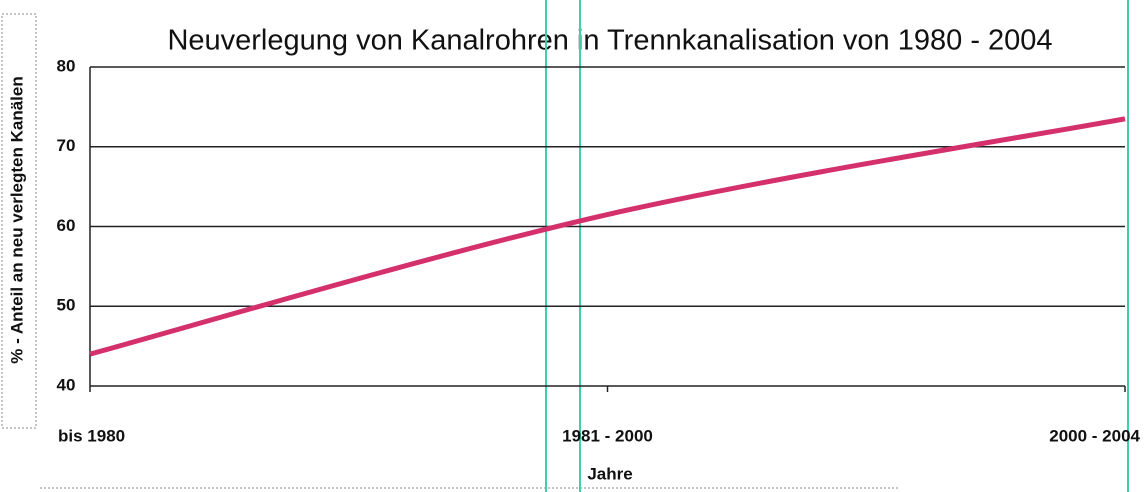  What do you see at coordinates (66, 384) in the screenshot?
I see `y-tick-label: 40` at bounding box center [66, 384].